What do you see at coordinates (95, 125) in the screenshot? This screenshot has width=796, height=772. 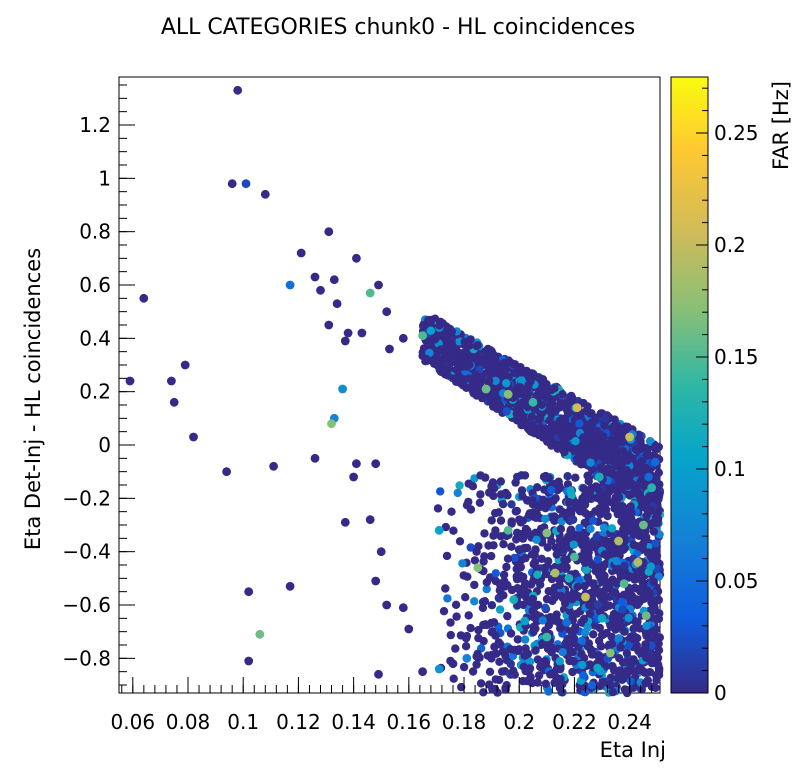 I see `y-tick-label: 1.2` at bounding box center [95, 125].